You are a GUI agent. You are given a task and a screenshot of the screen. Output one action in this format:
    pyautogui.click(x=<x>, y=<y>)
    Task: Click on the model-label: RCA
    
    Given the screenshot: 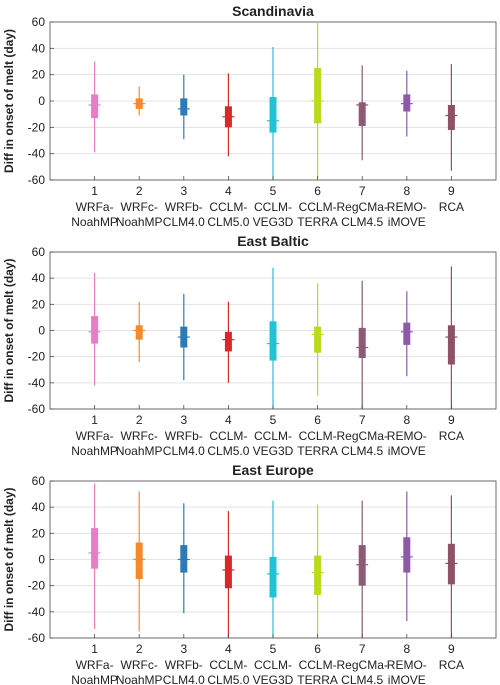 What is the action you would take?
    pyautogui.click(x=451, y=665)
    